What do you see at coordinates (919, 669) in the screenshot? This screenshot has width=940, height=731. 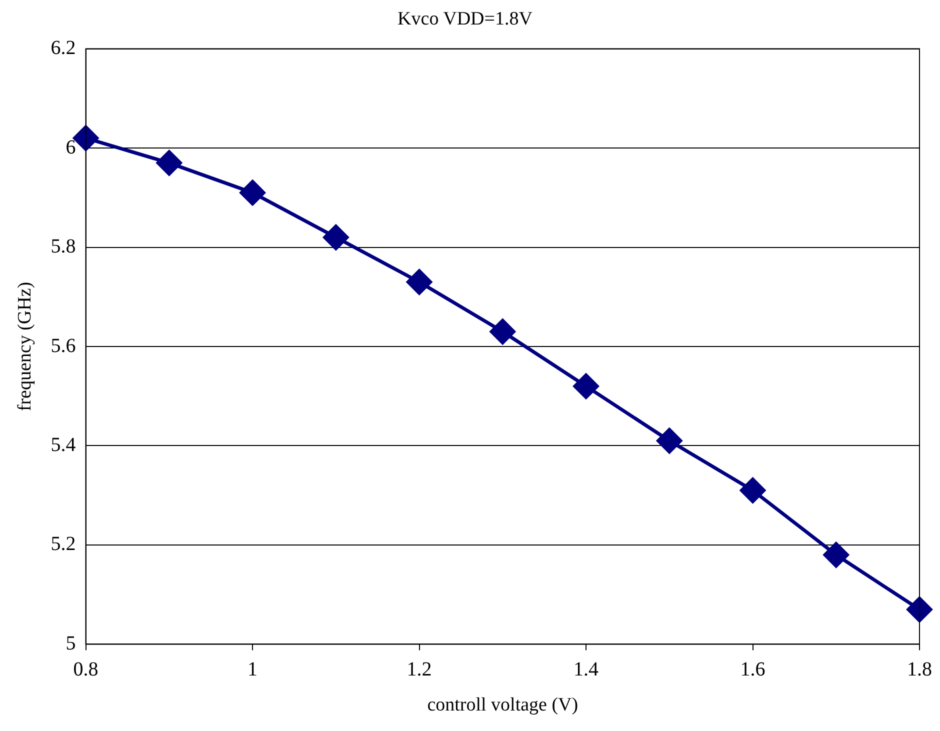 I see `x-tick-label: 1.8` at bounding box center [919, 669].